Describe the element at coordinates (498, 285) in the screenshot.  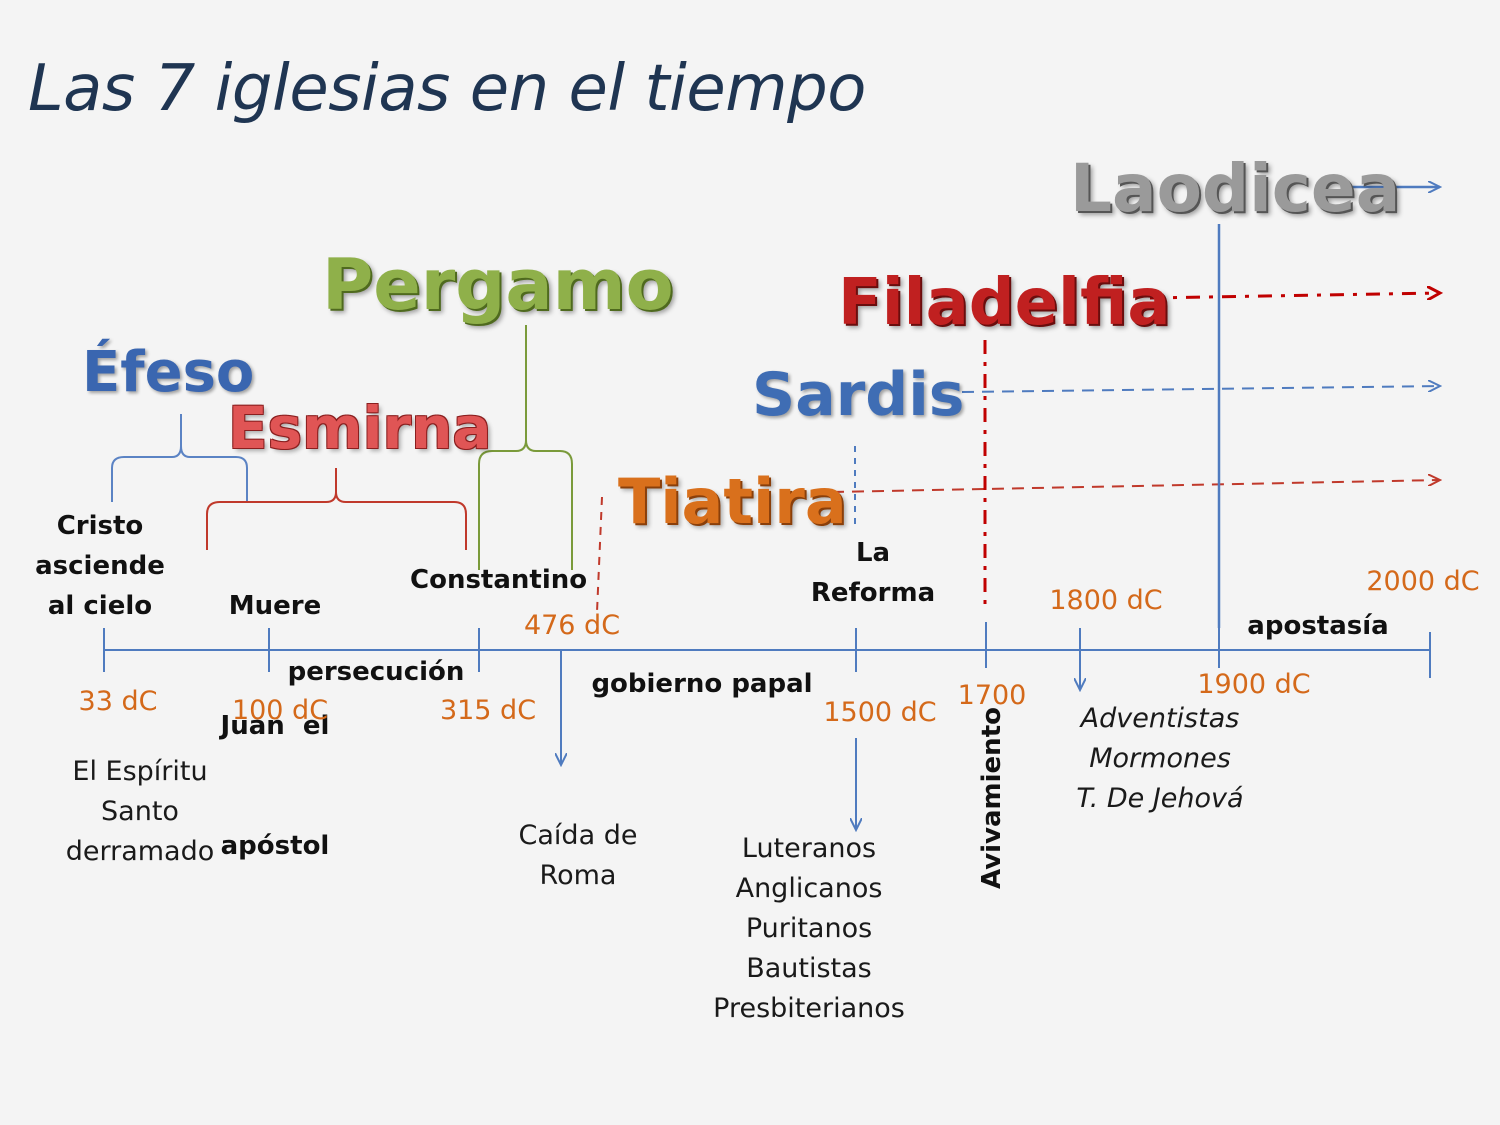
I see `church-pergamo: Pergamo` at that location.